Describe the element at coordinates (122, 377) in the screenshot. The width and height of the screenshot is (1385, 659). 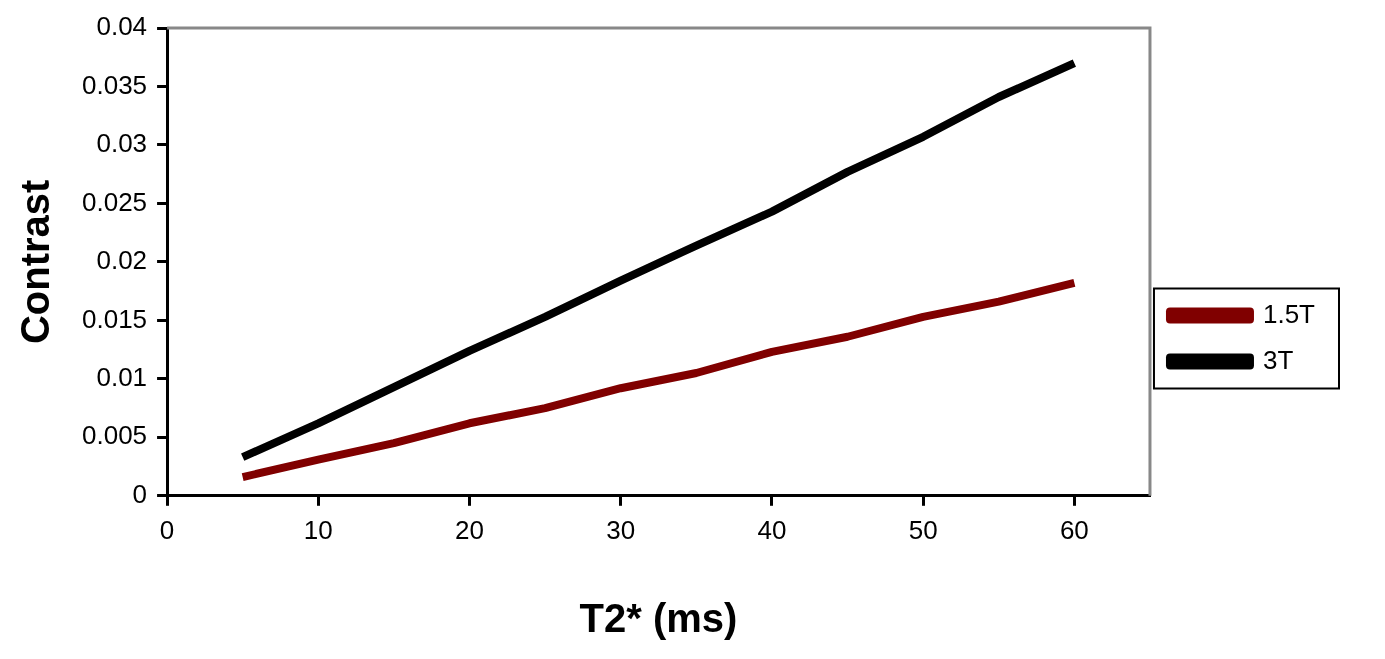
I see `y-tick-label: 0.01` at that location.